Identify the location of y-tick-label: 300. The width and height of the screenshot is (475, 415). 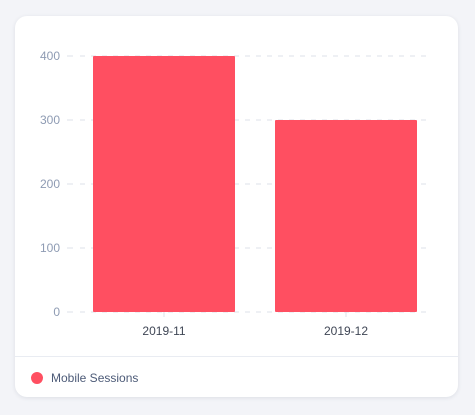
(50, 120).